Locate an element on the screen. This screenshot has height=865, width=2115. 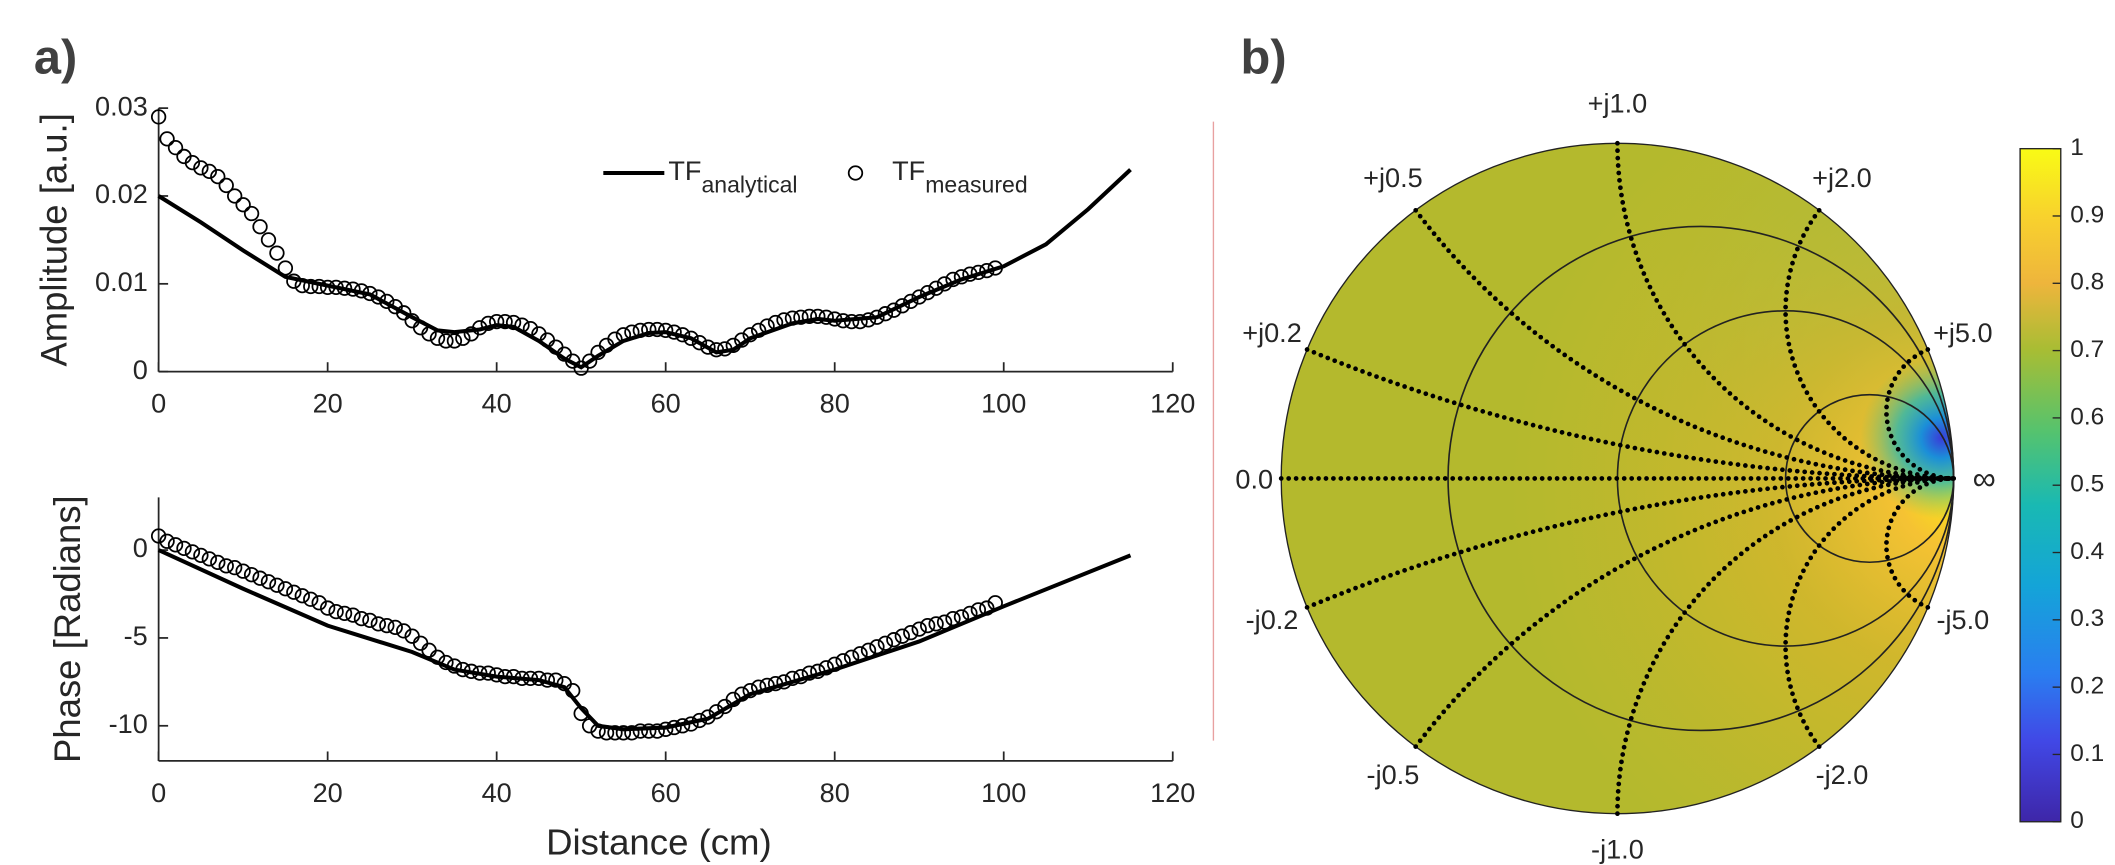
reactance-label: -j2.0 is located at coordinates (1842, 774).